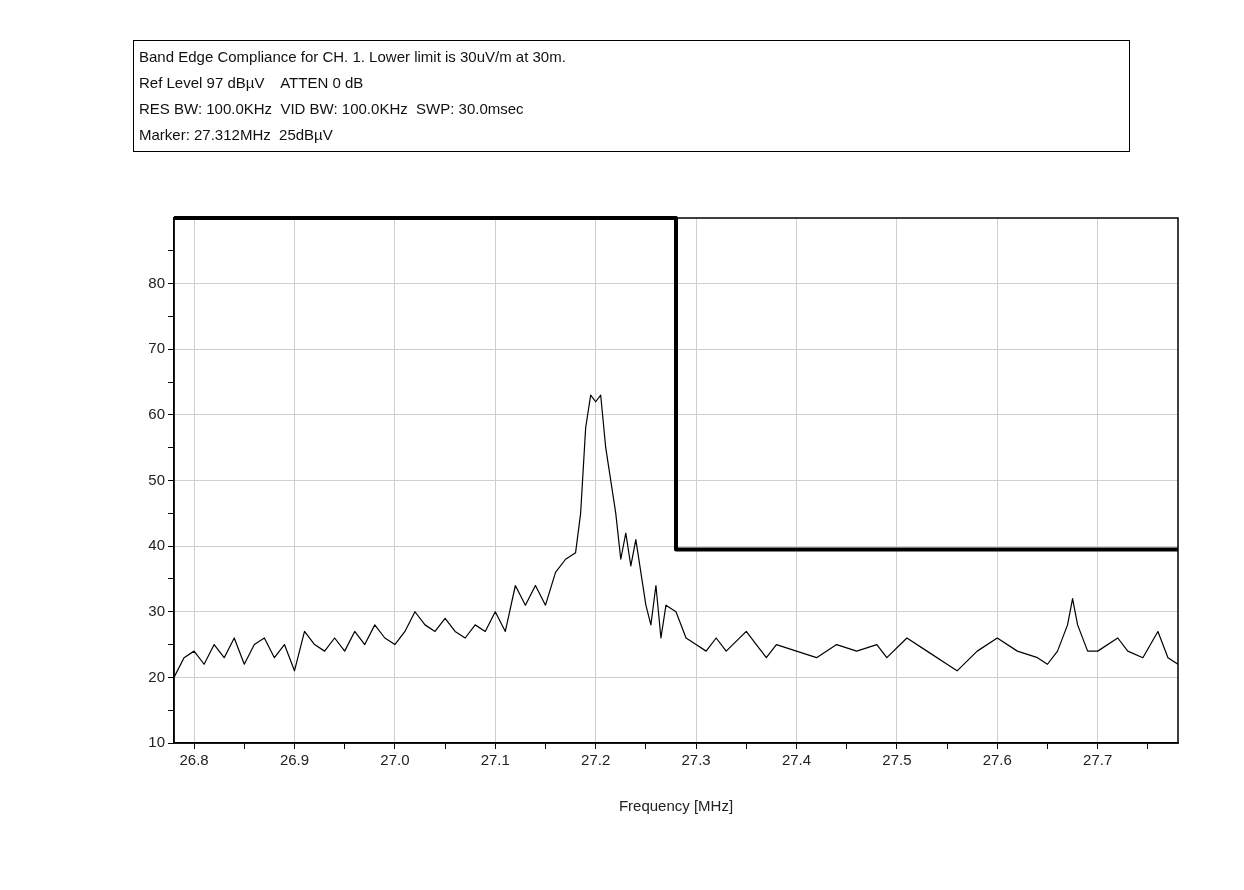 The width and height of the screenshot is (1244, 890). What do you see at coordinates (156, 479) in the screenshot?
I see `y-tick-label: 50` at bounding box center [156, 479].